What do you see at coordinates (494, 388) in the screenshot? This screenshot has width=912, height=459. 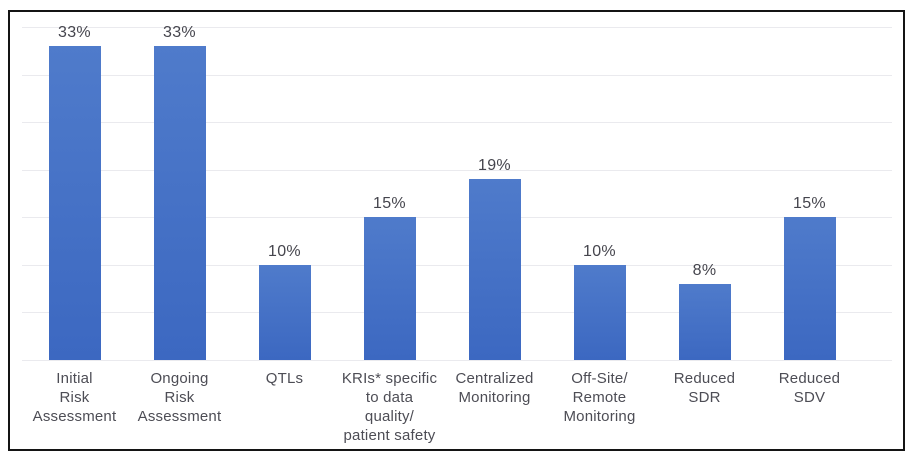 I see `category-label: Centralized Monitoring` at bounding box center [494, 388].